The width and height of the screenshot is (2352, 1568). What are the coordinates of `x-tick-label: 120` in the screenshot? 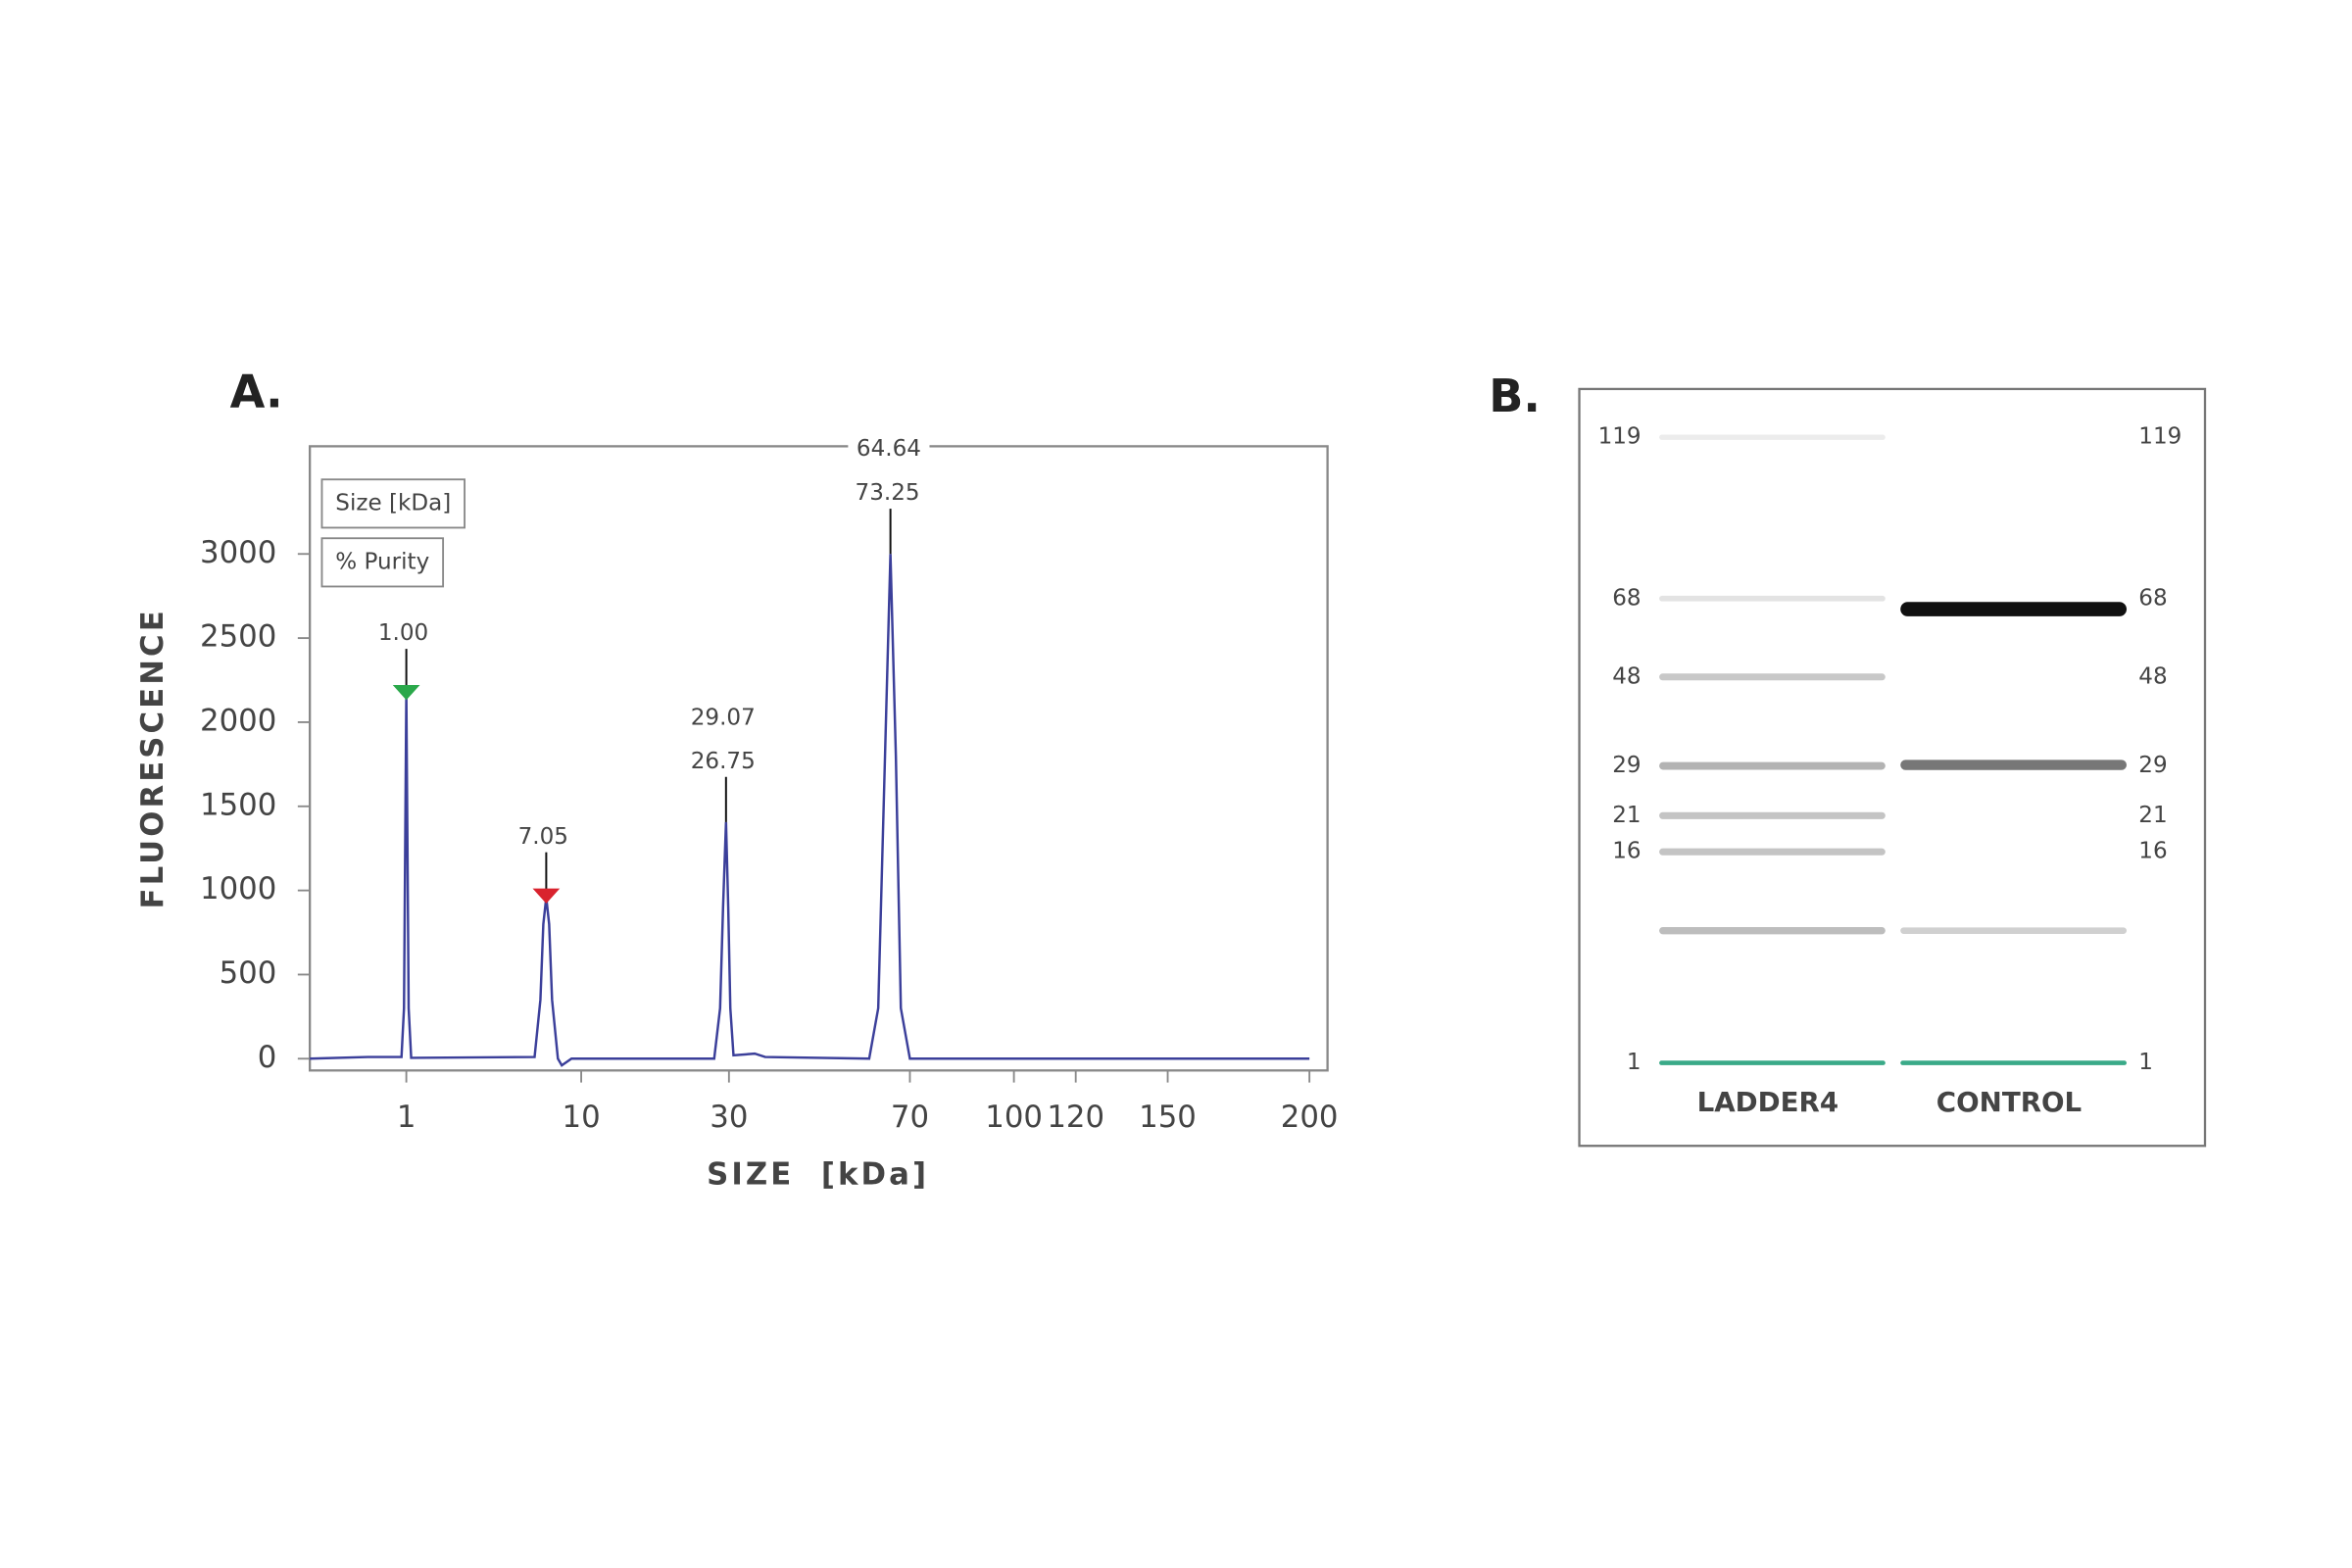 It's located at (1075, 1117).